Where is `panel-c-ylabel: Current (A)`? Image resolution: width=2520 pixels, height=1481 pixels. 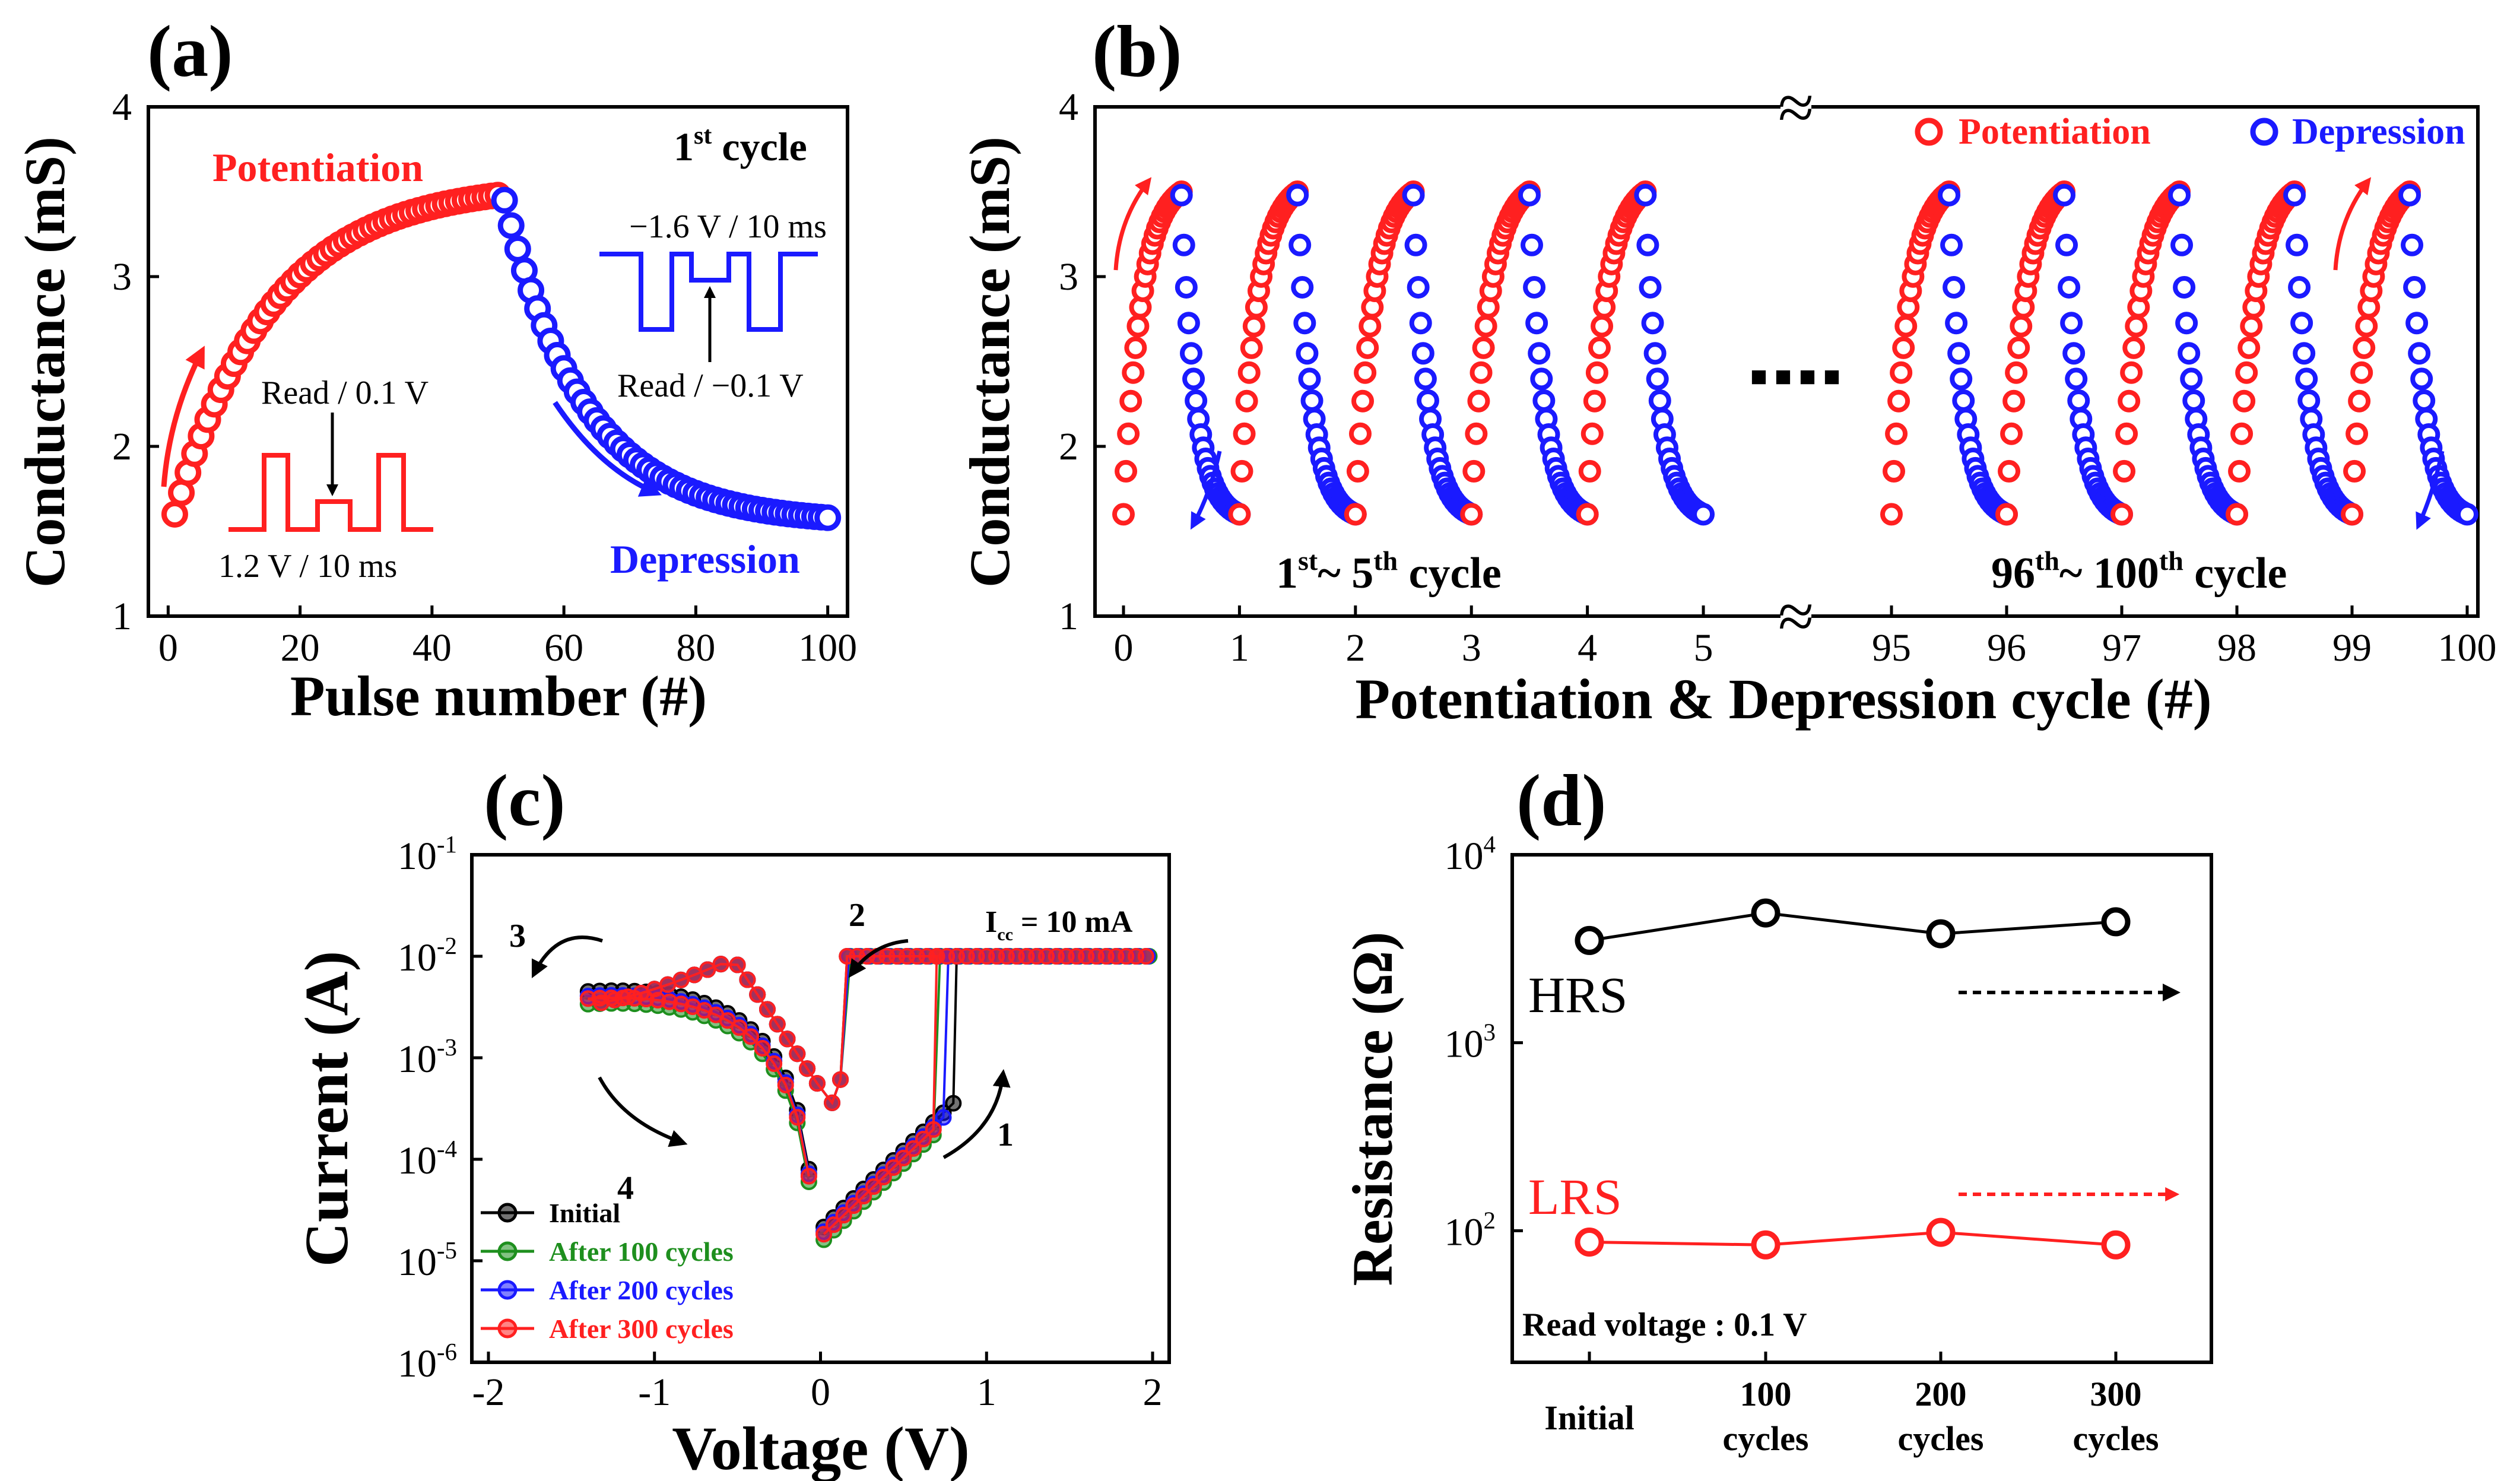 panel-c-ylabel: Current (A) is located at coordinates (327, 1109).